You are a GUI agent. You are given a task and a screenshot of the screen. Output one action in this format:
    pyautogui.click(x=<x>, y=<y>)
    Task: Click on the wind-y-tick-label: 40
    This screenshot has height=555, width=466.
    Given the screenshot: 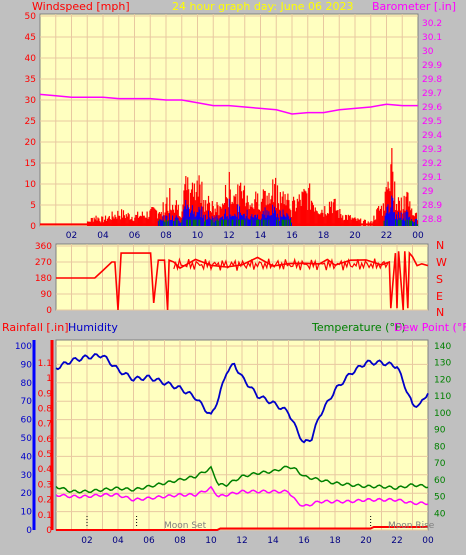 What is the action you would take?
    pyautogui.click(x=31, y=59)
    